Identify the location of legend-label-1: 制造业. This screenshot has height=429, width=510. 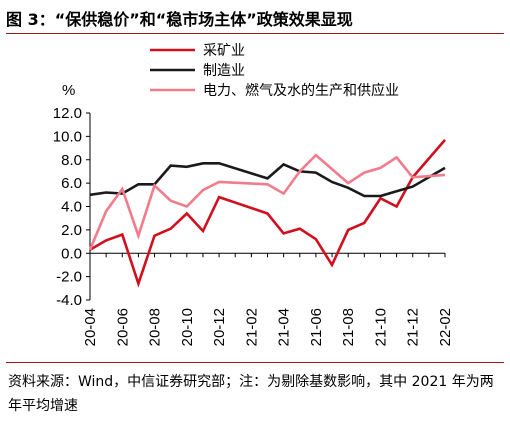
(224, 71).